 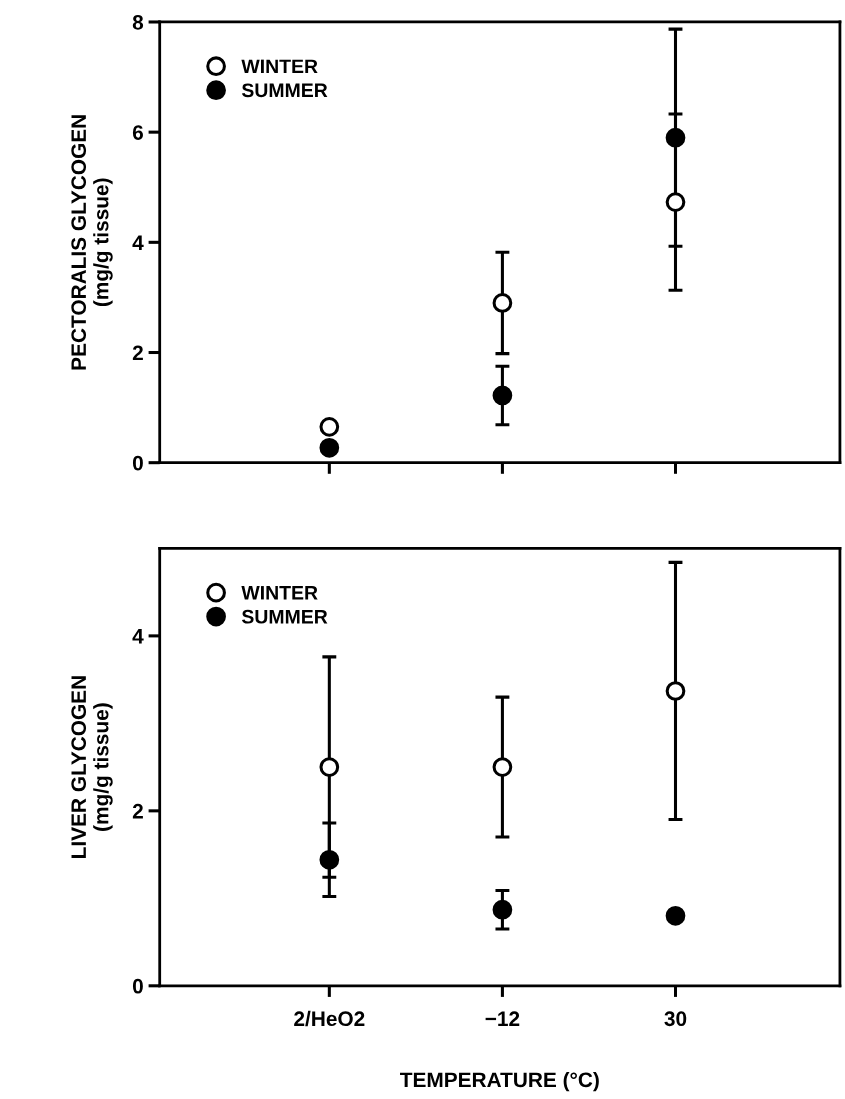 I want to click on y-axis-title: LIVER GLYCOGEN (mg/g tissue), so click(x=92, y=767).